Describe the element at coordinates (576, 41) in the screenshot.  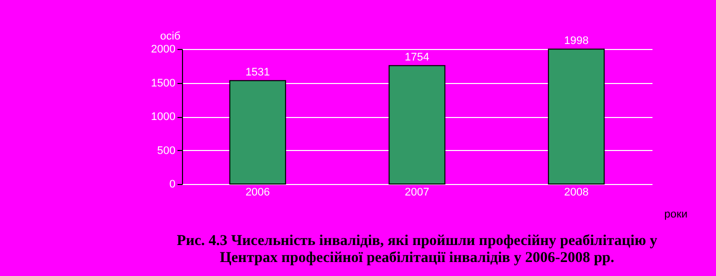
I see `data-label: 1998` at that location.